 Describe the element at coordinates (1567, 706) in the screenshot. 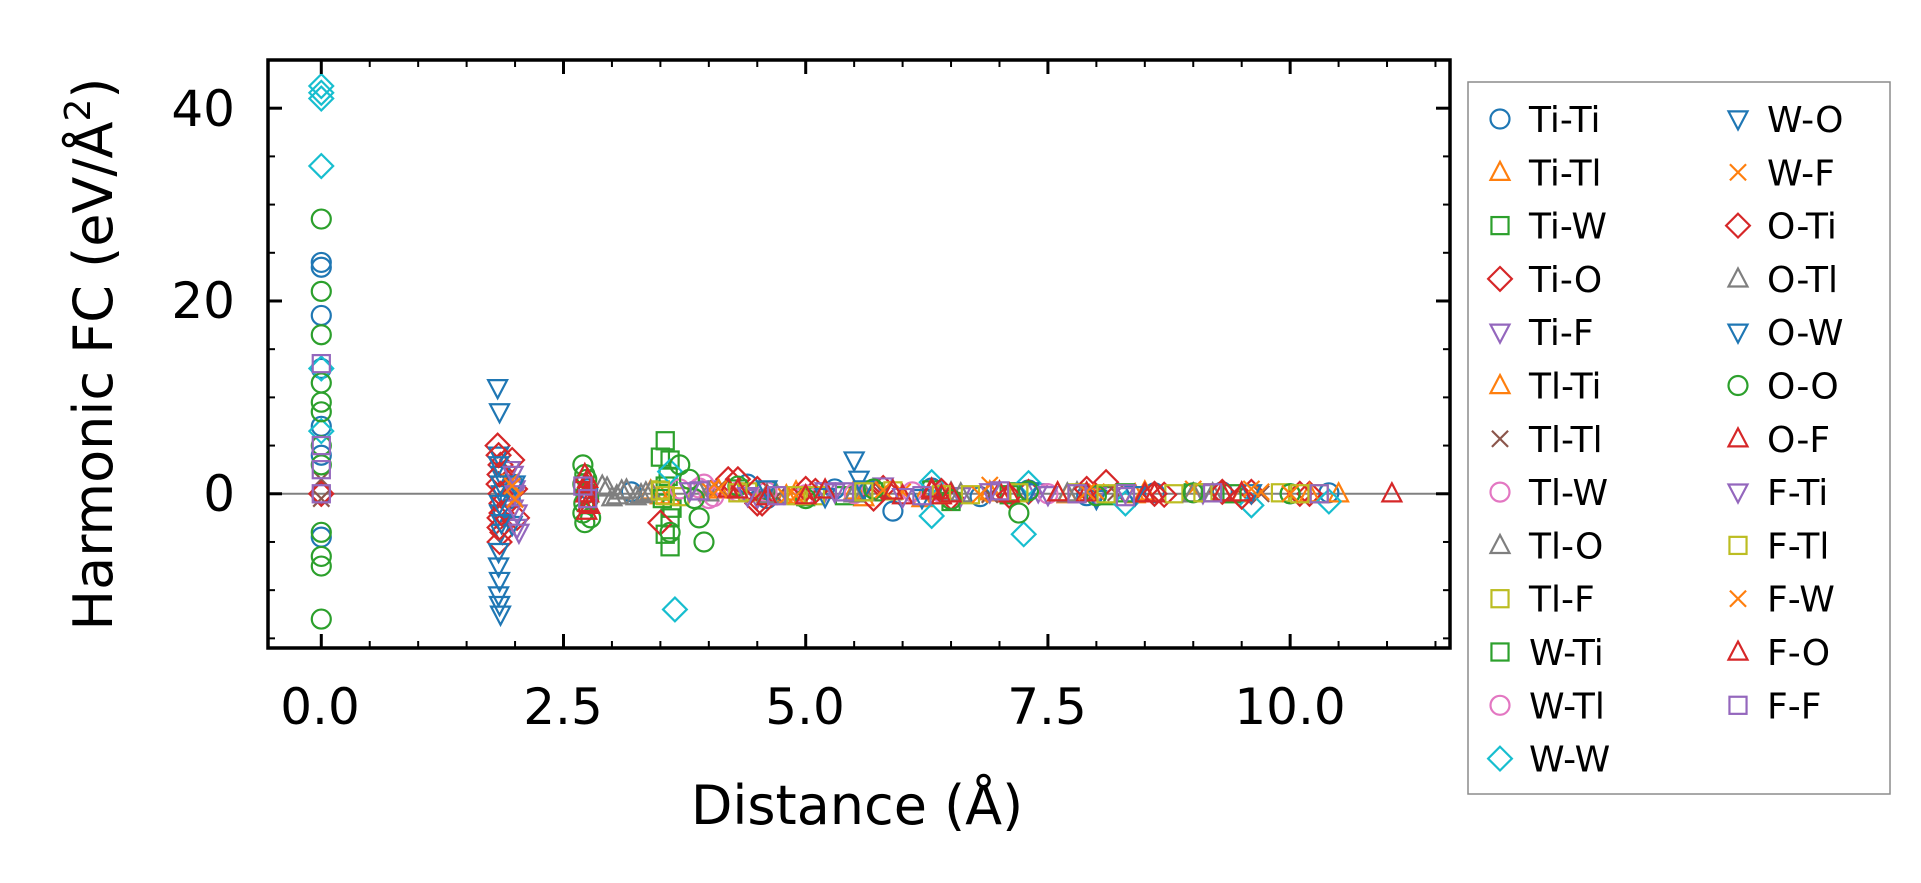

I see `legend-label: W-Tl` at that location.